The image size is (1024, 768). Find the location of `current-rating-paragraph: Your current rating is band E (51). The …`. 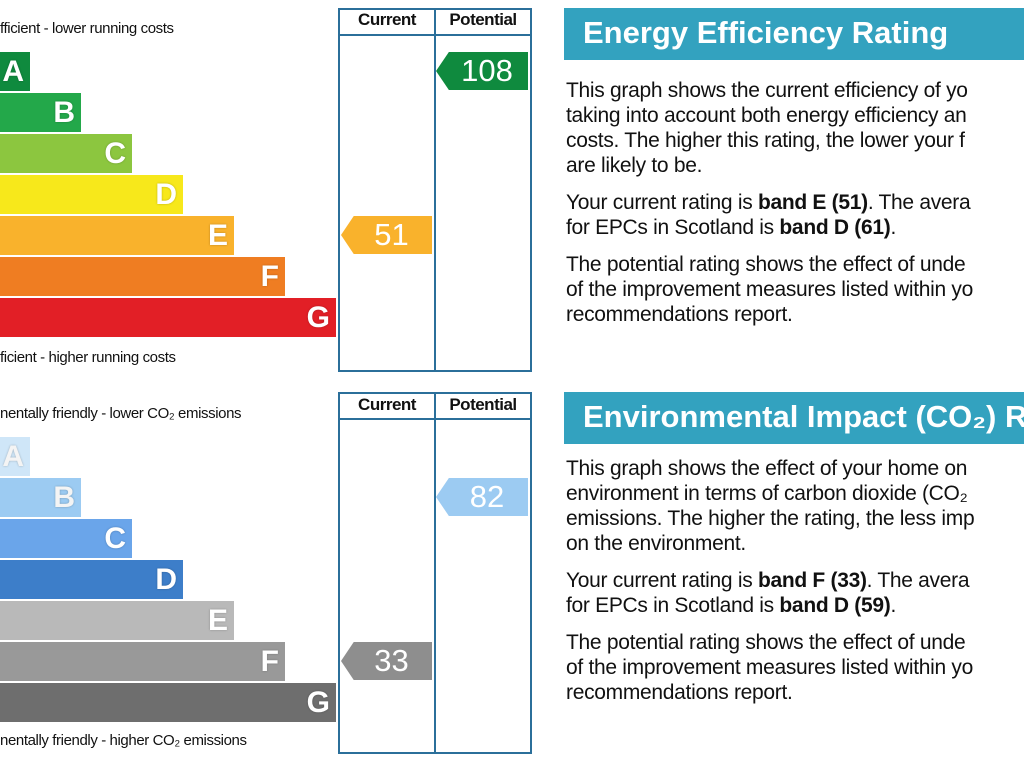

current-rating-paragraph: Your current rating is band E (51). The … is located at coordinates (795, 215).